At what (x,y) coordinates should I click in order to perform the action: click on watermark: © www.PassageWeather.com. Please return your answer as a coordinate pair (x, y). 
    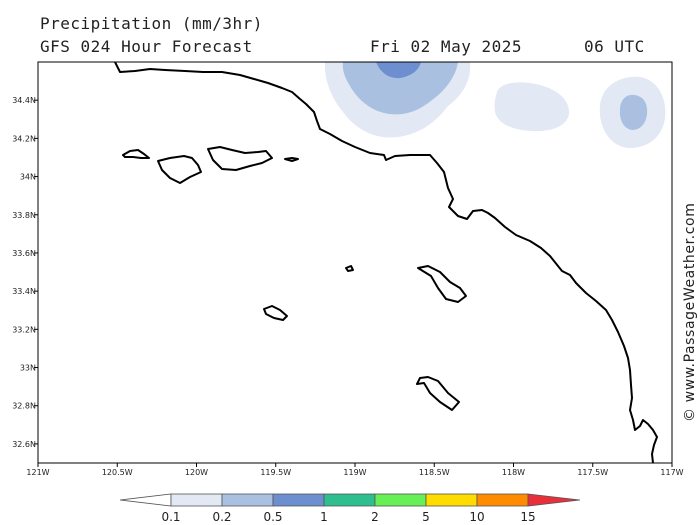
    Looking at the image, I should click on (690, 312).